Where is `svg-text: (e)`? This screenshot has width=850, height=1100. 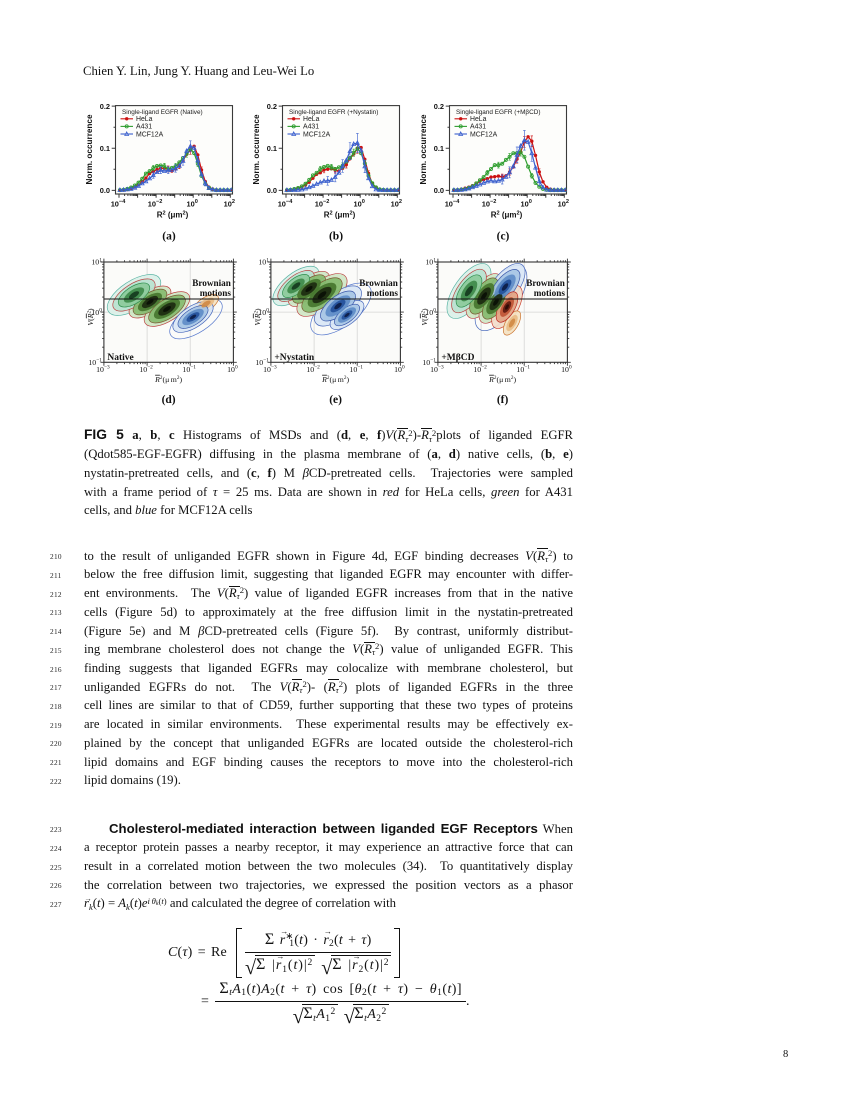
svg-text: (e) is located at coordinates (335, 400).